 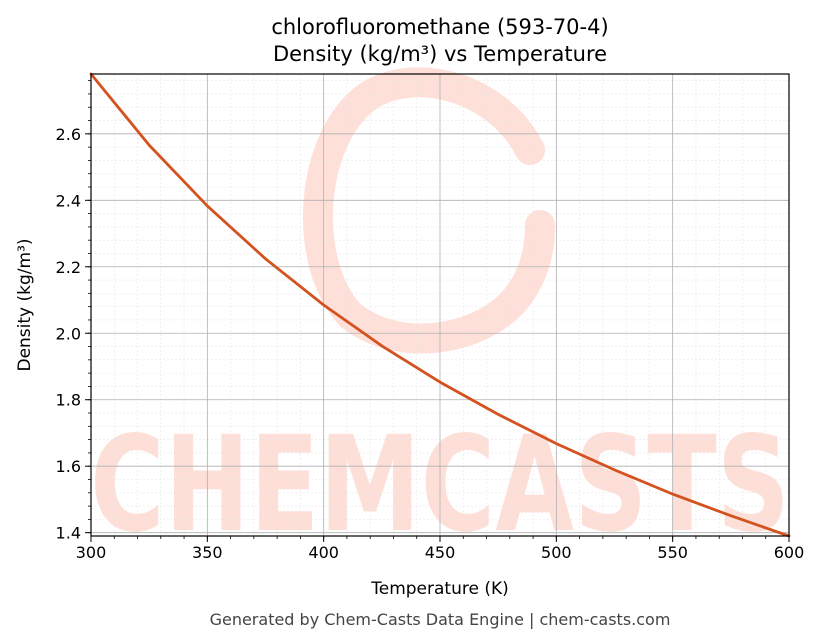 I want to click on x-tick-label: 550, so click(x=672, y=552).